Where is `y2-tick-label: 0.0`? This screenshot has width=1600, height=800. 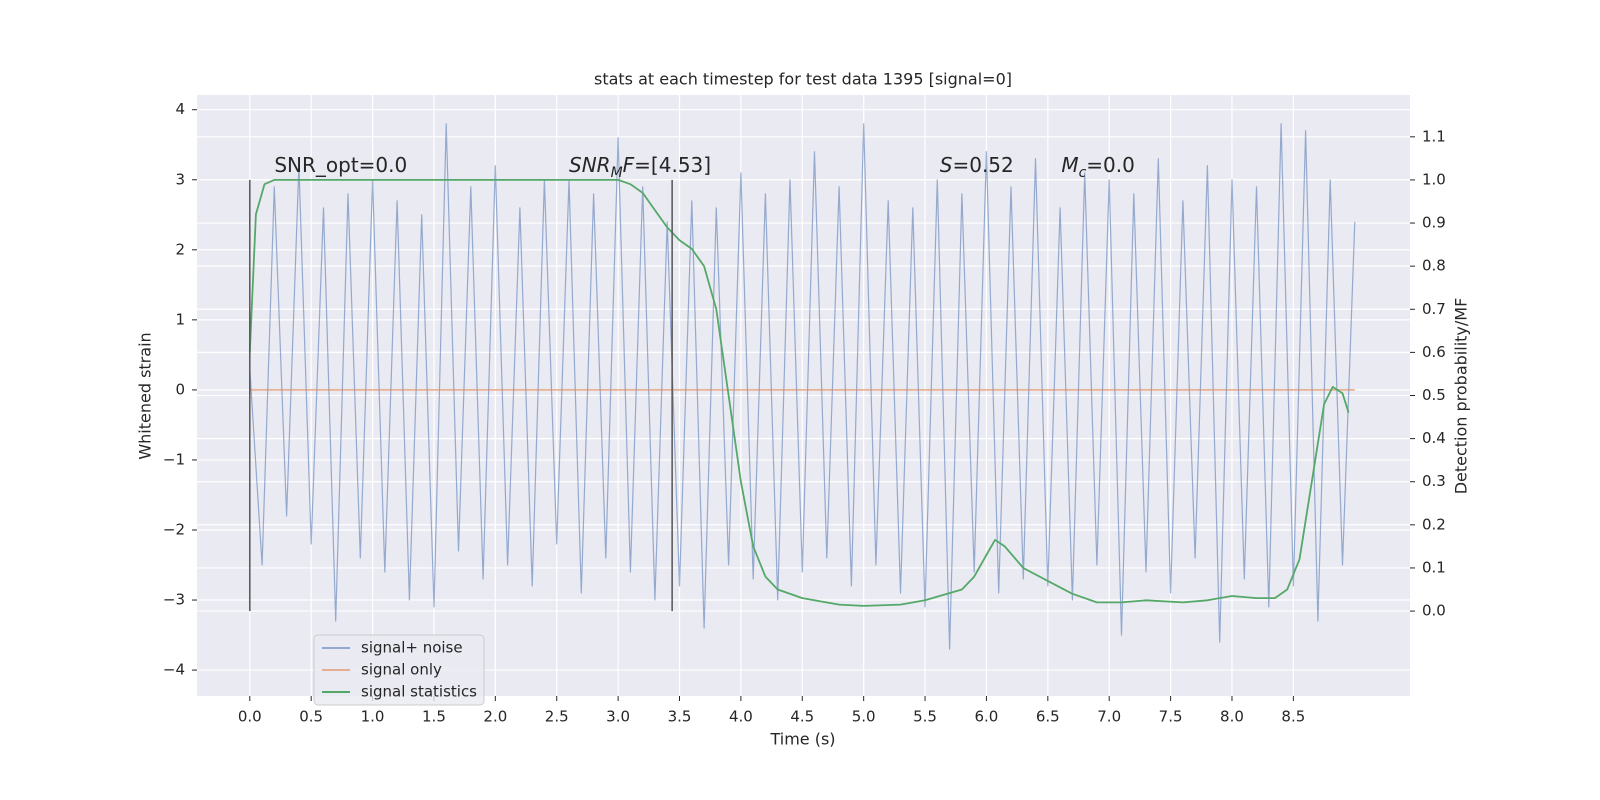 y2-tick-label: 0.0 is located at coordinates (1434, 611).